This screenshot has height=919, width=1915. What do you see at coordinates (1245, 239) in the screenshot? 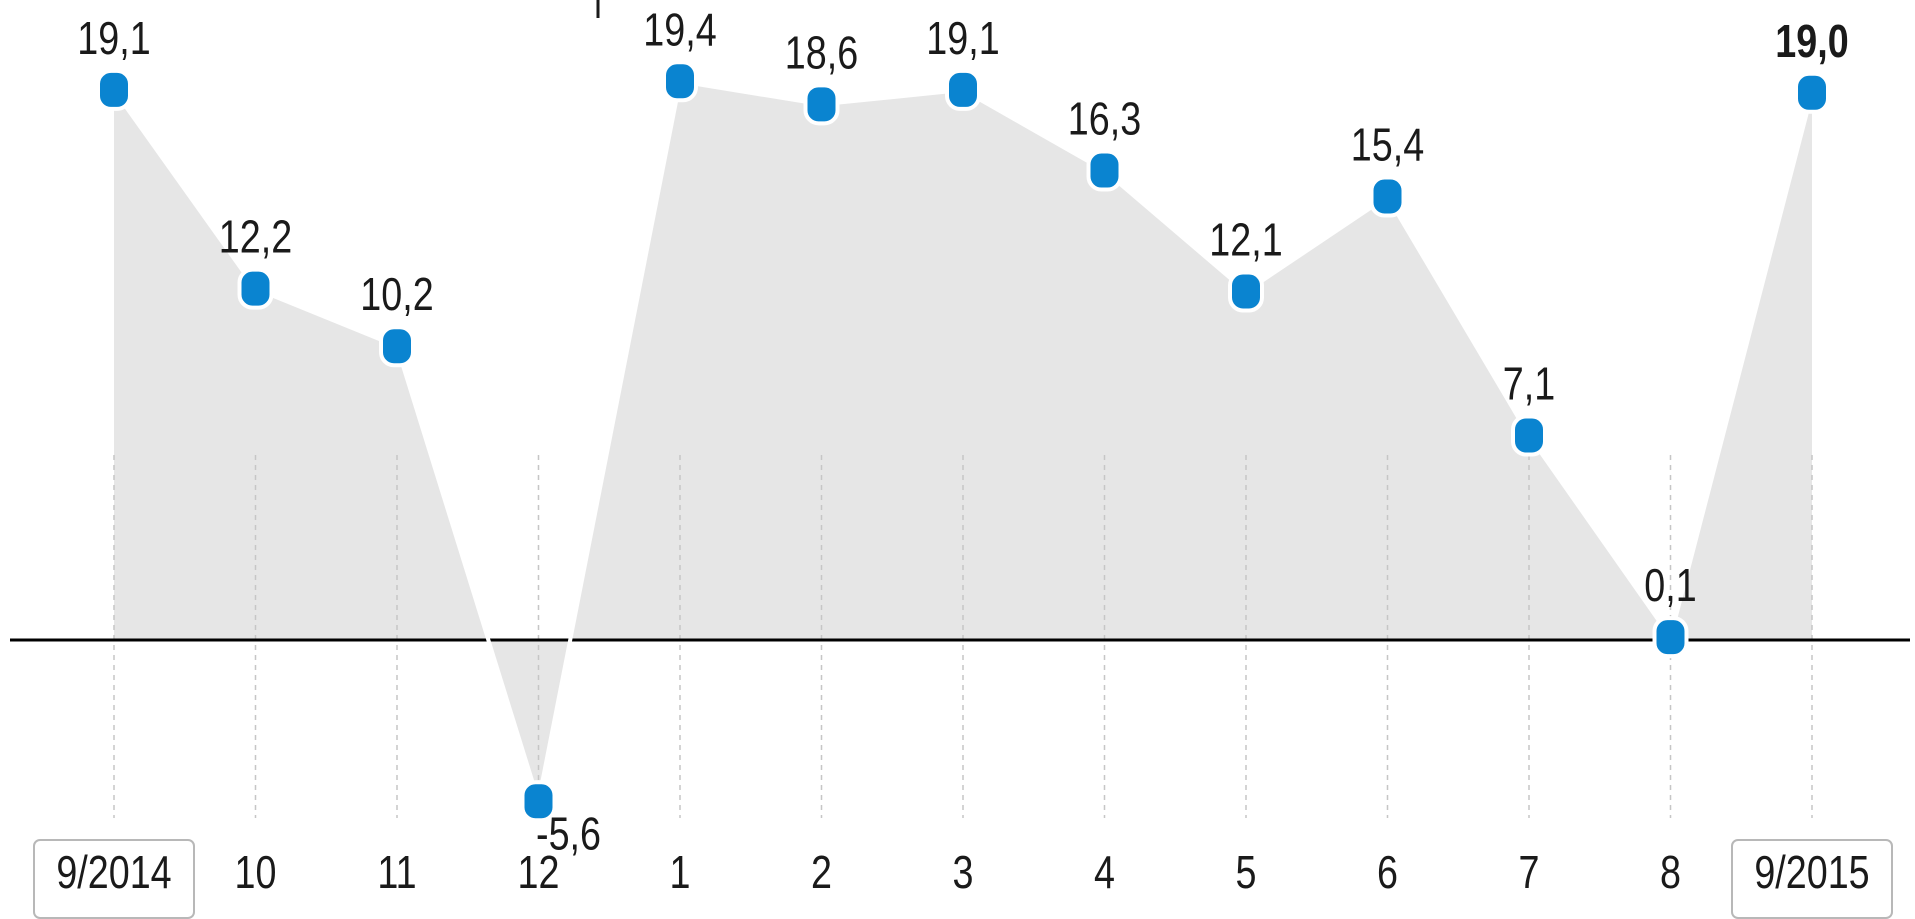
I see `value-label: 12,1` at bounding box center [1245, 239].